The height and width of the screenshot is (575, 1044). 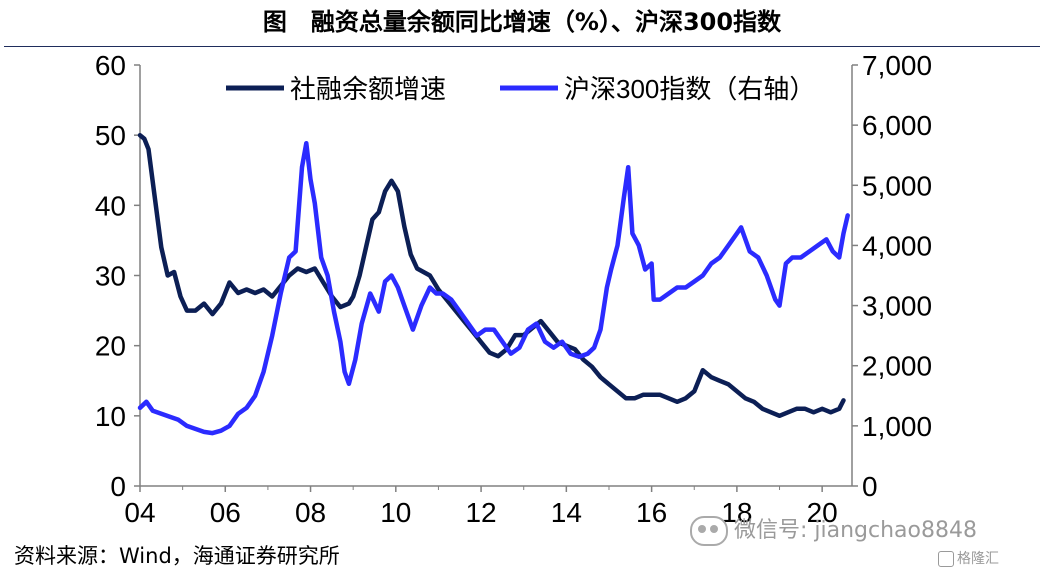 I want to click on left-tick-label: 60, so click(x=110, y=65).